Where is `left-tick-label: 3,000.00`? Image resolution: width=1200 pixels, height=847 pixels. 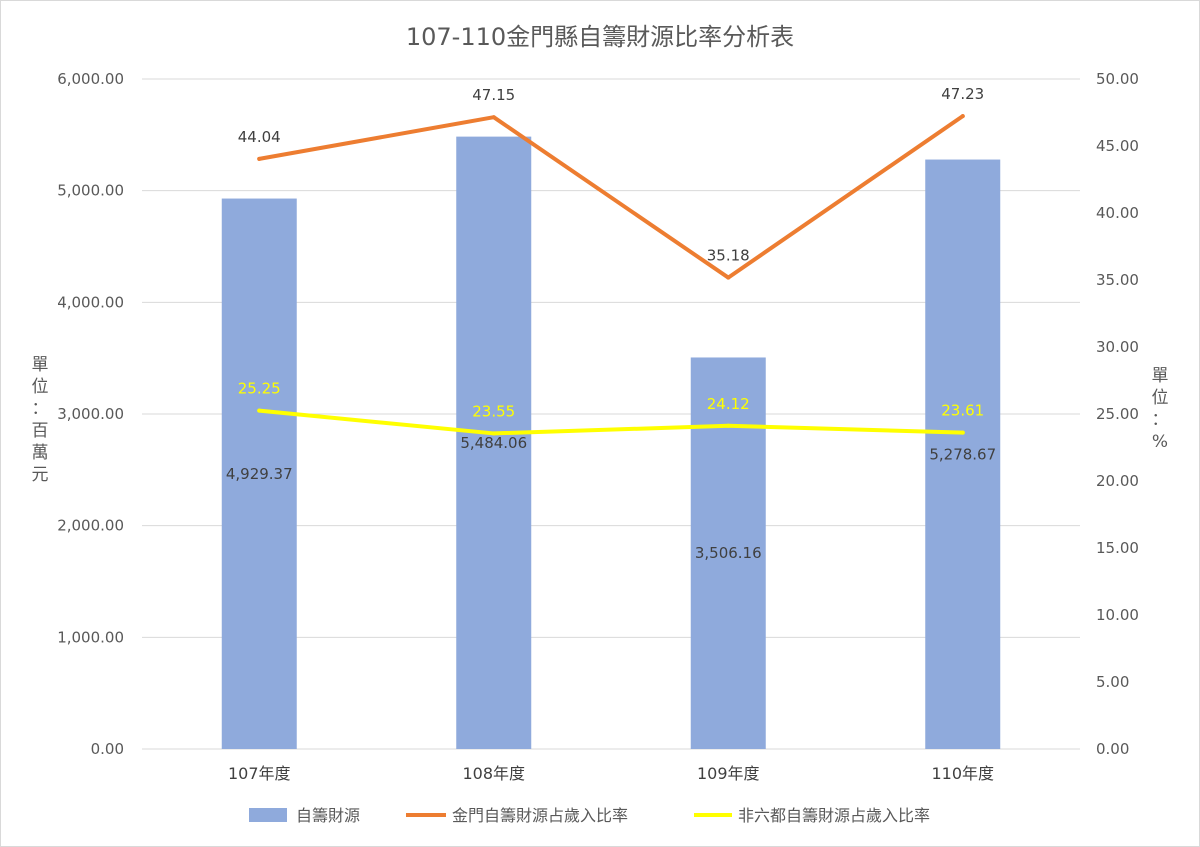 left-tick-label: 3,000.00 is located at coordinates (90, 414).